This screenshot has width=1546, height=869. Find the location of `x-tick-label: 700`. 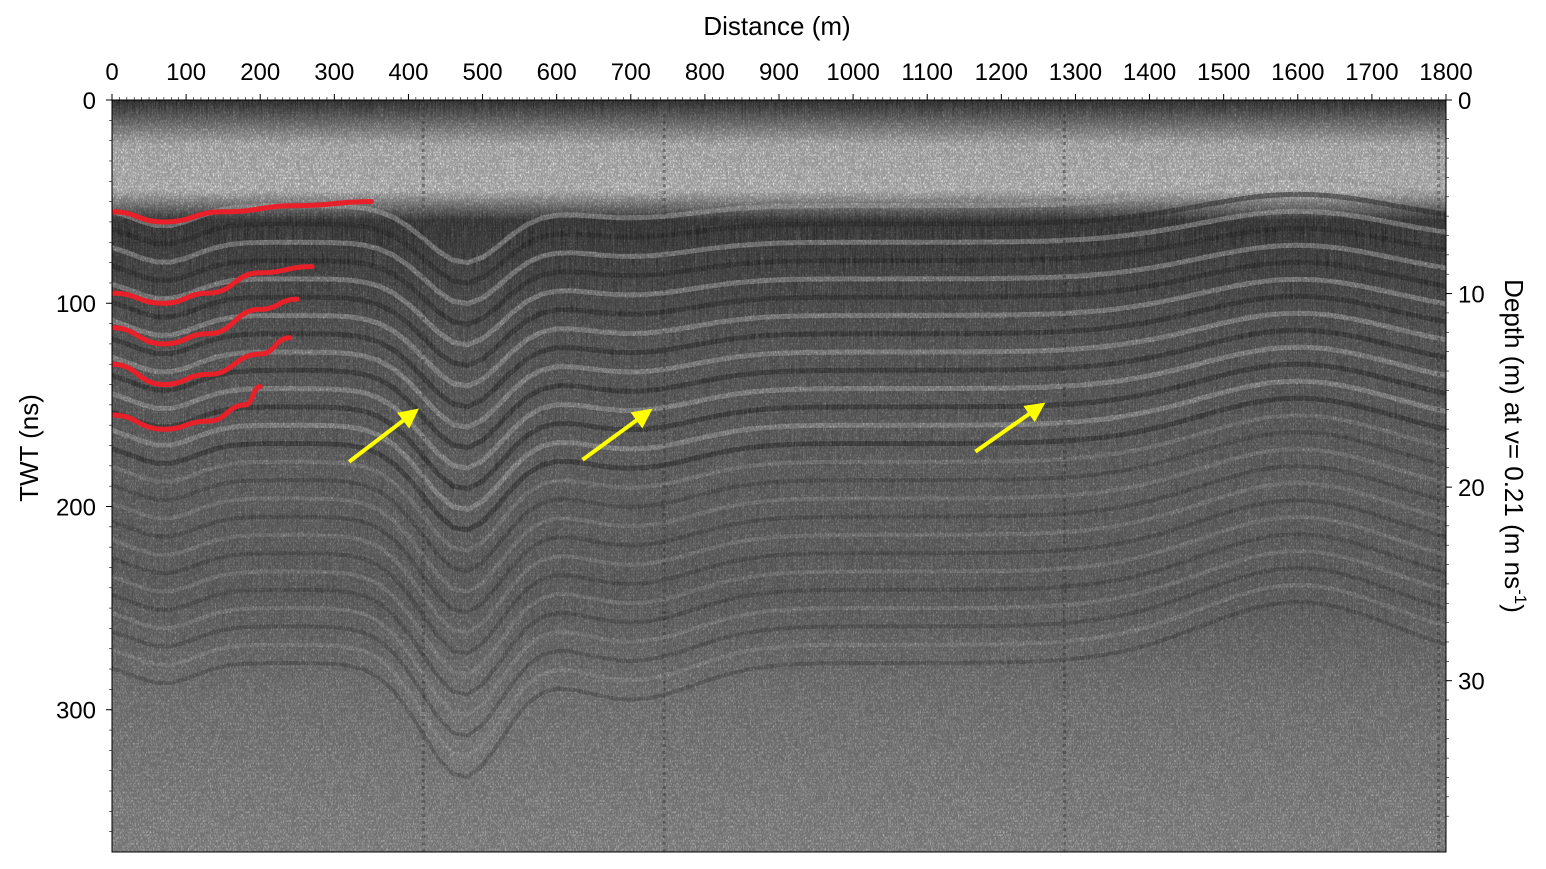

x-tick-label: 700 is located at coordinates (631, 72).